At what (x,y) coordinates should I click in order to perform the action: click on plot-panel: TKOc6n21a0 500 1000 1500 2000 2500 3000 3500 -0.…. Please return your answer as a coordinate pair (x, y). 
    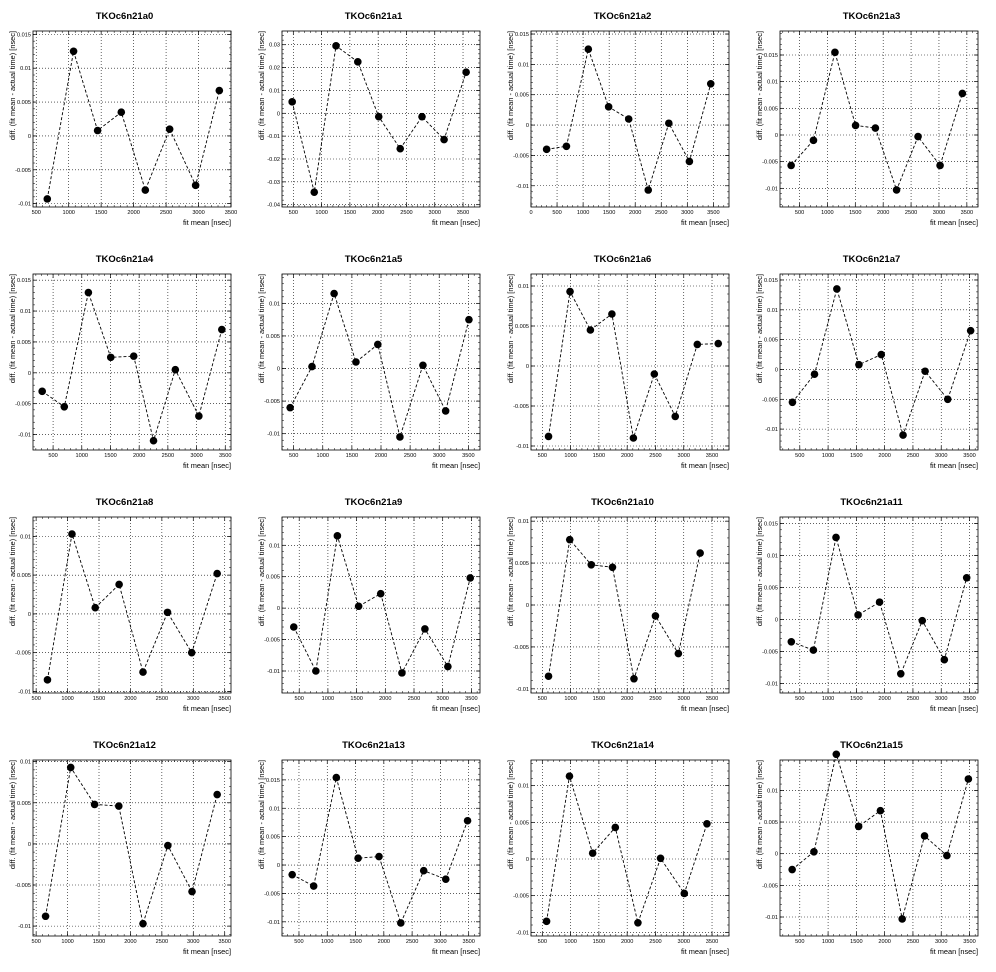
    Looking at the image, I should click on (124, 121).